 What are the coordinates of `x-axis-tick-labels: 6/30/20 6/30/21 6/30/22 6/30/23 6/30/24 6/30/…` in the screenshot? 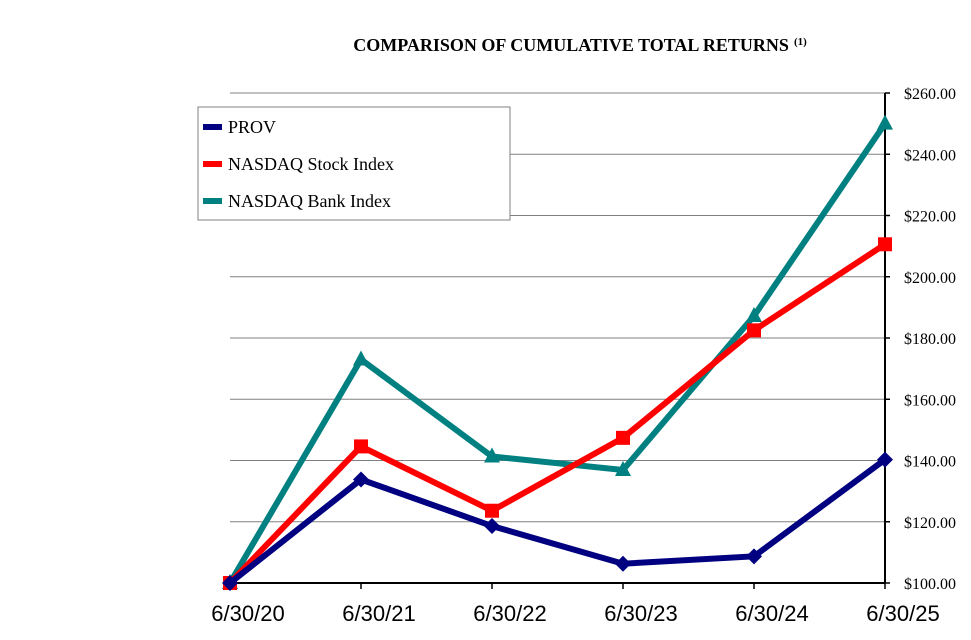 It's located at (575, 613).